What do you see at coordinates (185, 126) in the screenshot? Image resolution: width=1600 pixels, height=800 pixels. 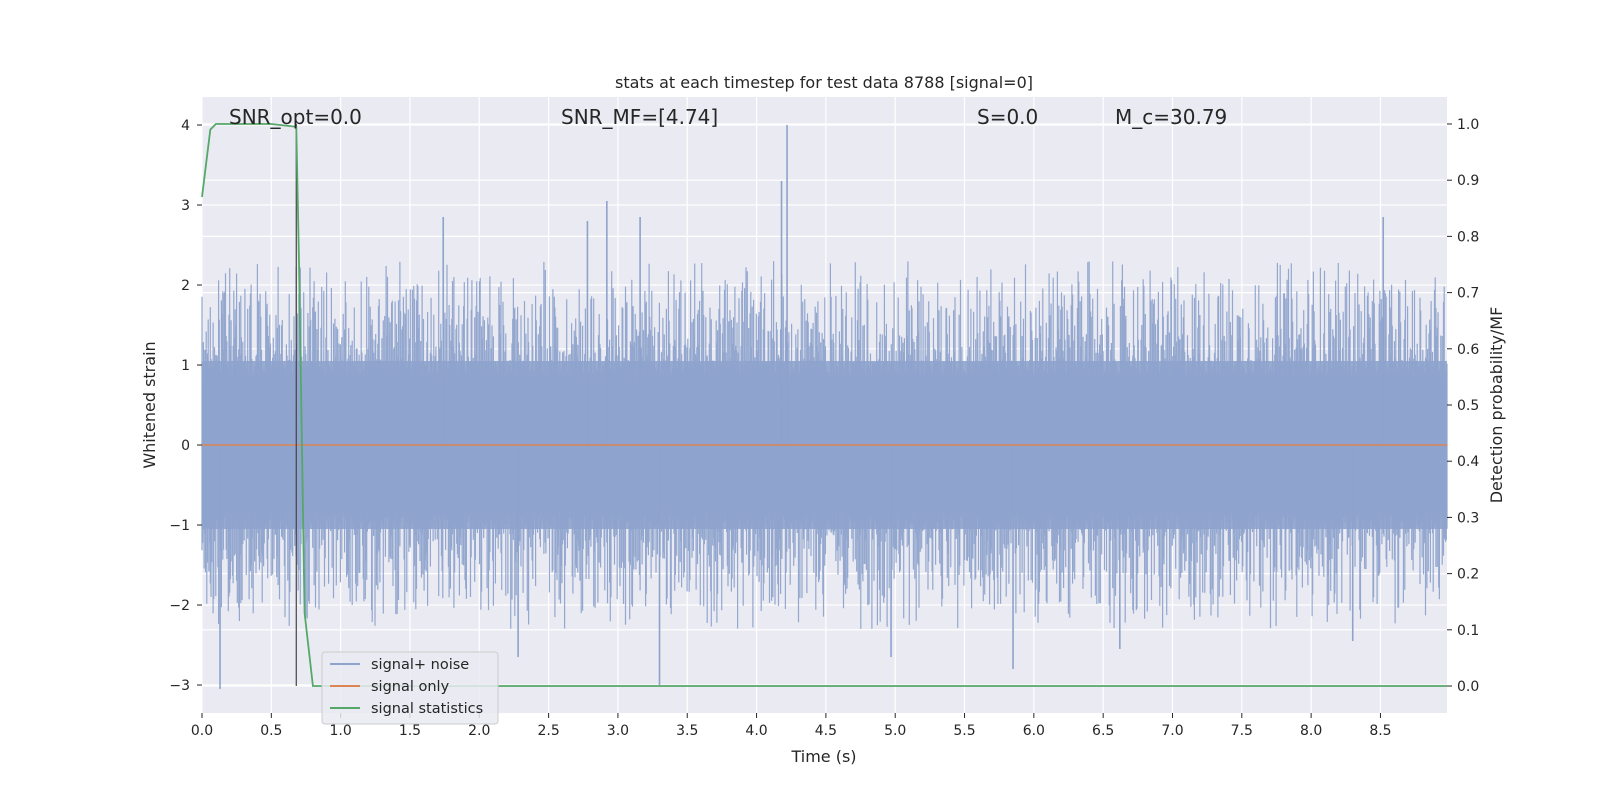 I see `y-left-tick-label: 4` at bounding box center [185, 126].